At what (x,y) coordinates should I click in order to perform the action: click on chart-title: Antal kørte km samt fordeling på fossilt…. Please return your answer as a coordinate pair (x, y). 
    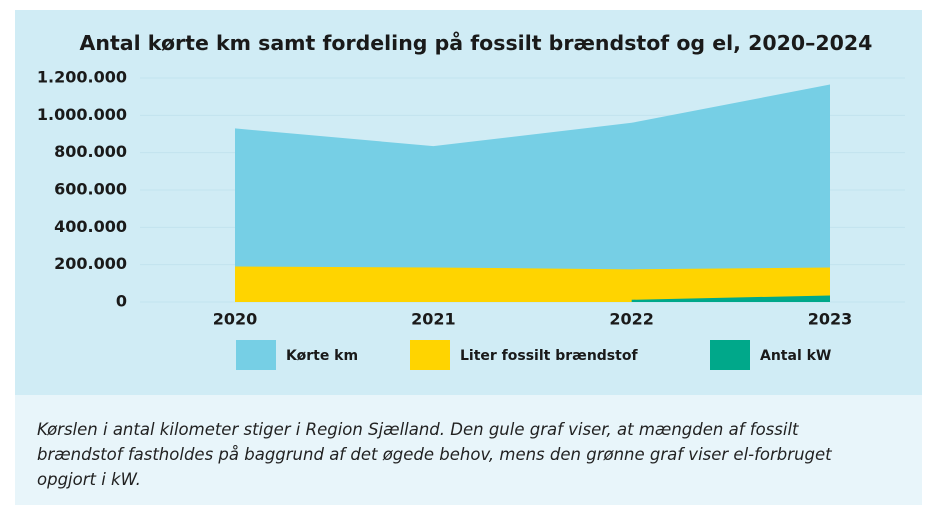
    Looking at the image, I should click on (476, 42).